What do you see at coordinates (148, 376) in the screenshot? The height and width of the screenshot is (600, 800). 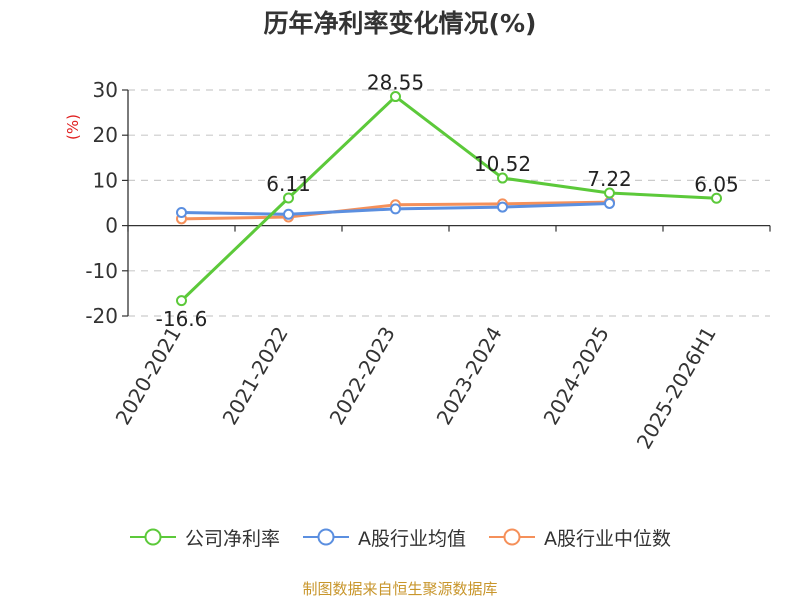 I see `x-tick-label: 2020-2021` at bounding box center [148, 376].